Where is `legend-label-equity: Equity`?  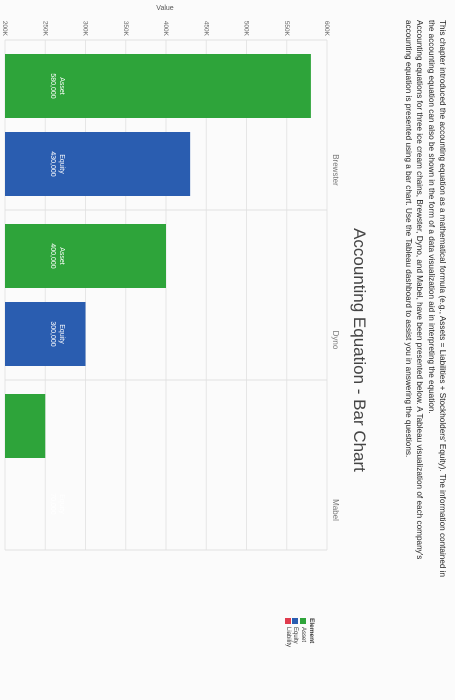
legend-label-equity: Equity is located at coordinates (295, 635).